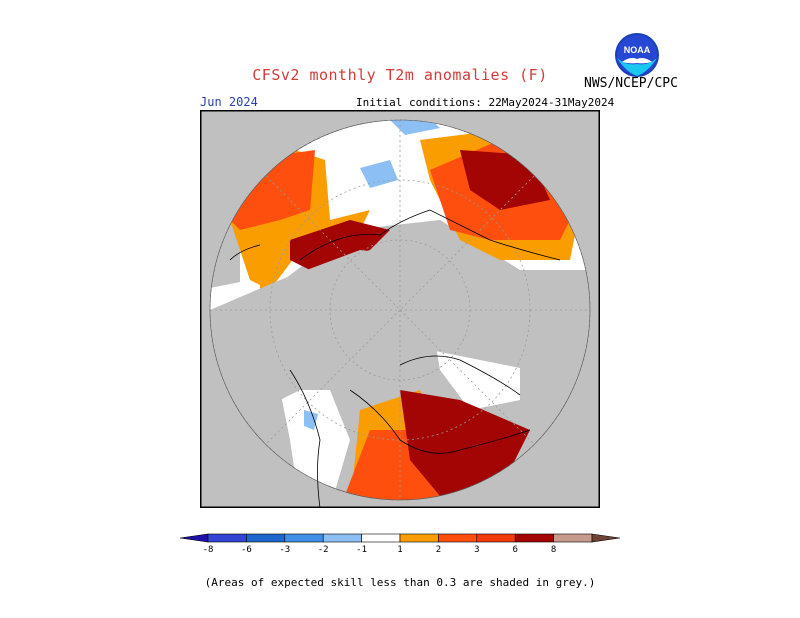 The height and width of the screenshot is (618, 800). What do you see at coordinates (323, 550) in the screenshot?
I see `colorbar-tick-label: -2` at bounding box center [323, 550].